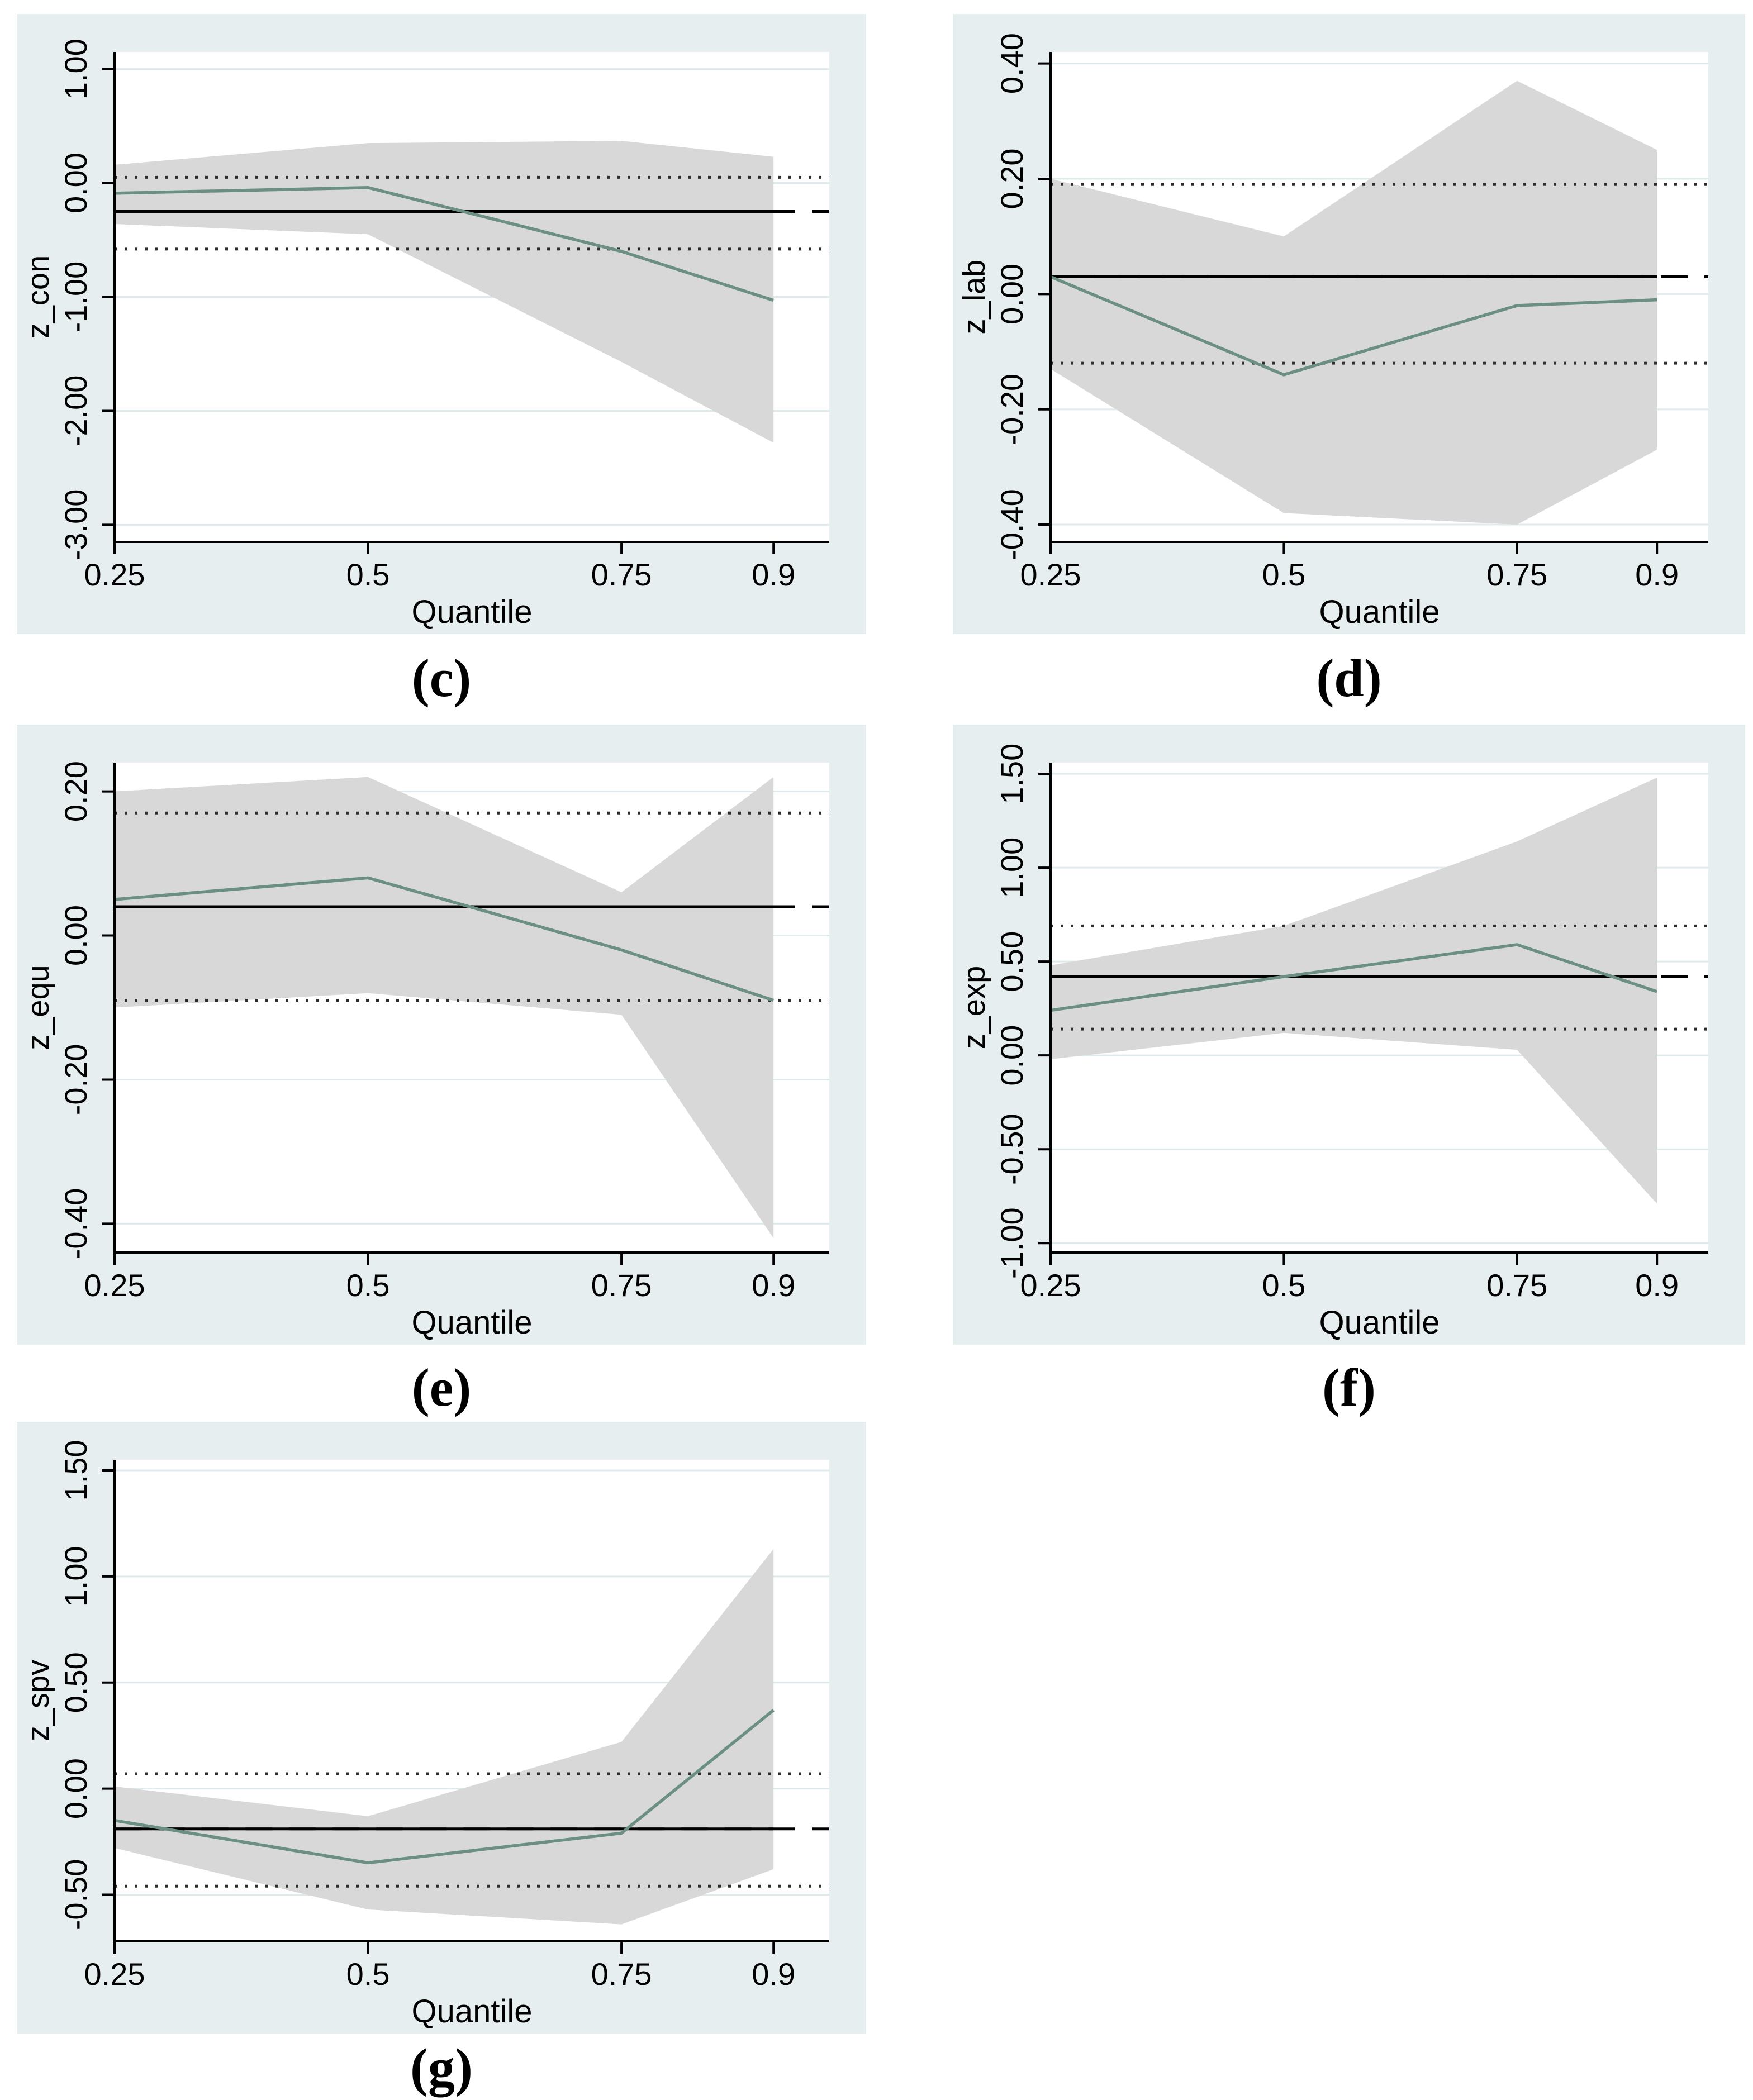 This screenshot has width=1753, height=2100. What do you see at coordinates (442, 1387) in the screenshot?
I see `caption-e: (e)` at bounding box center [442, 1387].